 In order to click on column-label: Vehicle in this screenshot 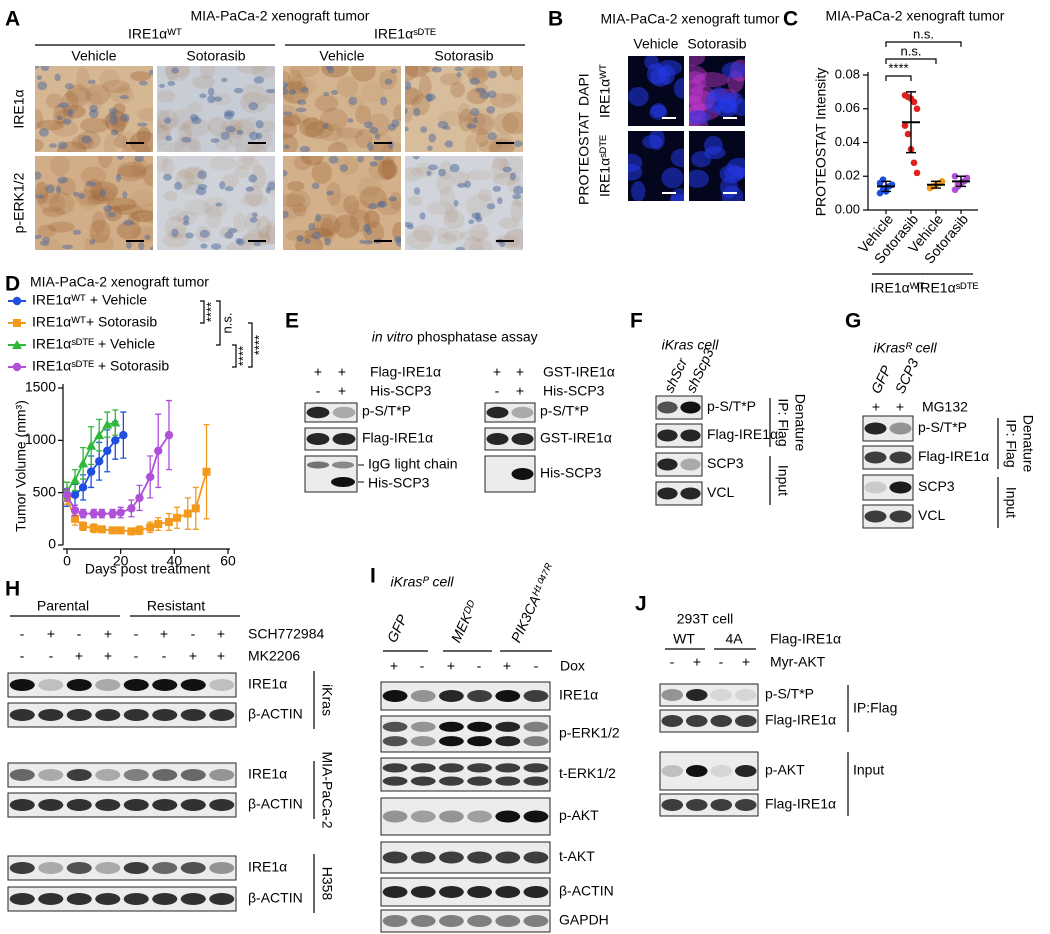, I will do `click(341, 56)`.